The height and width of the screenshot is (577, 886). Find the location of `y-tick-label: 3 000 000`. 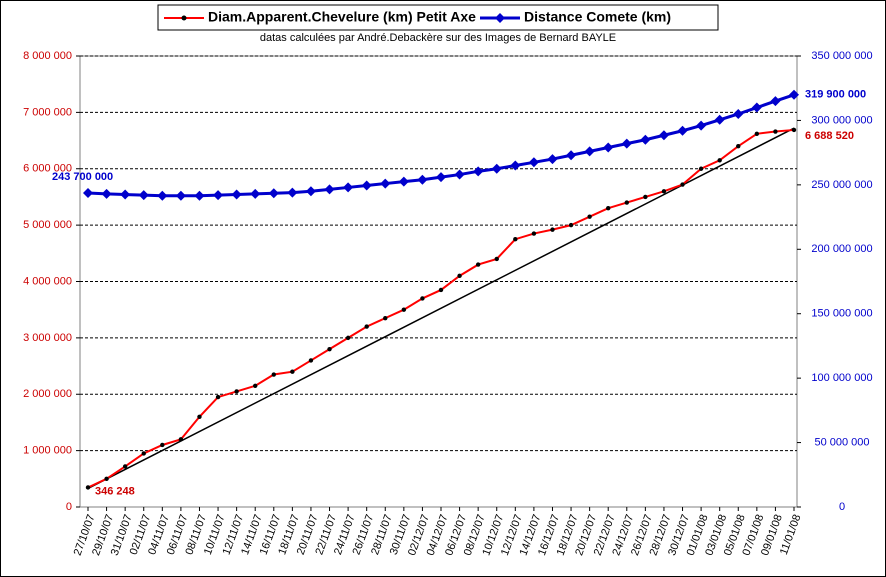

y-tick-label: 3 000 000 is located at coordinates (47, 338).